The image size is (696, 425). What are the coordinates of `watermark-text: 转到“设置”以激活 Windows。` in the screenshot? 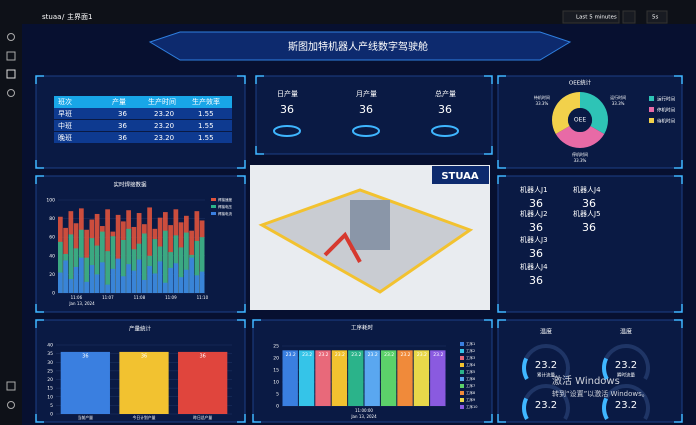 It's located at (600, 393).